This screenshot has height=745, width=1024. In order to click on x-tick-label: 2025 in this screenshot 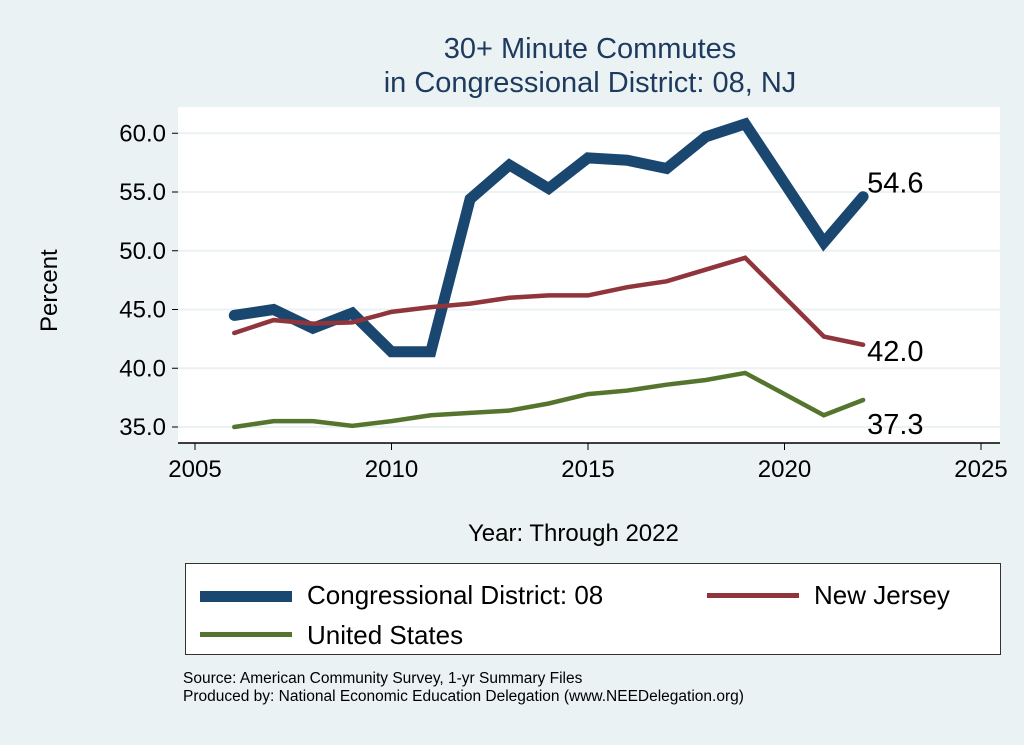, I will do `click(980, 469)`.